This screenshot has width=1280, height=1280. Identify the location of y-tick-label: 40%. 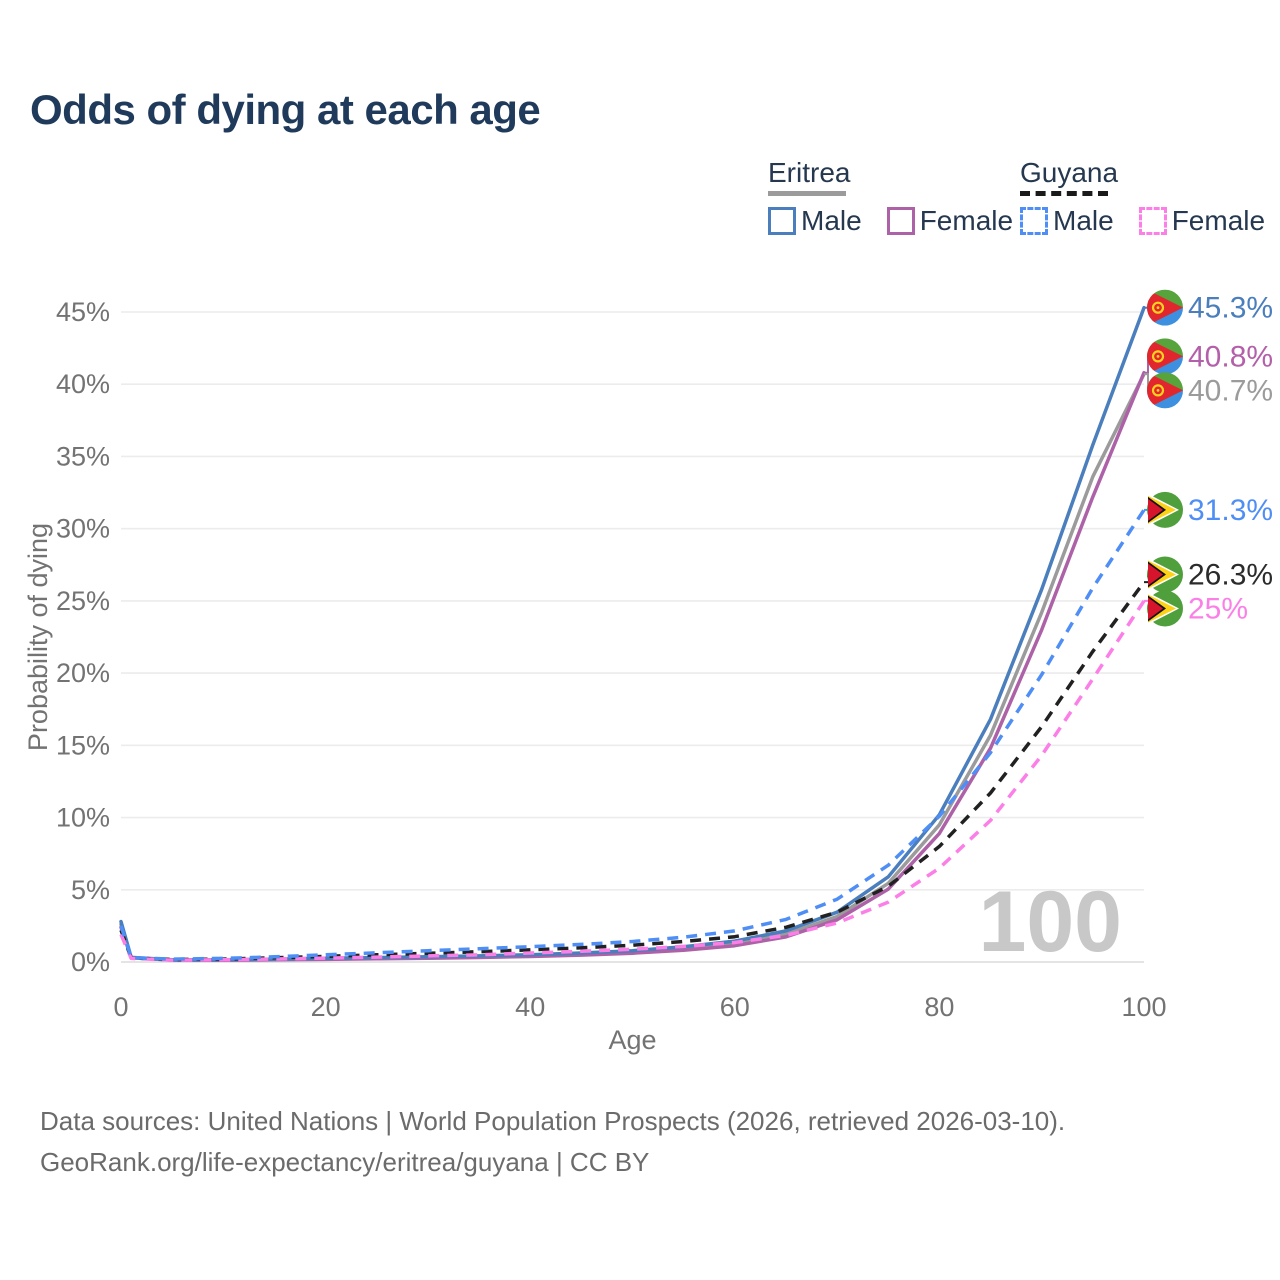
(83, 384).